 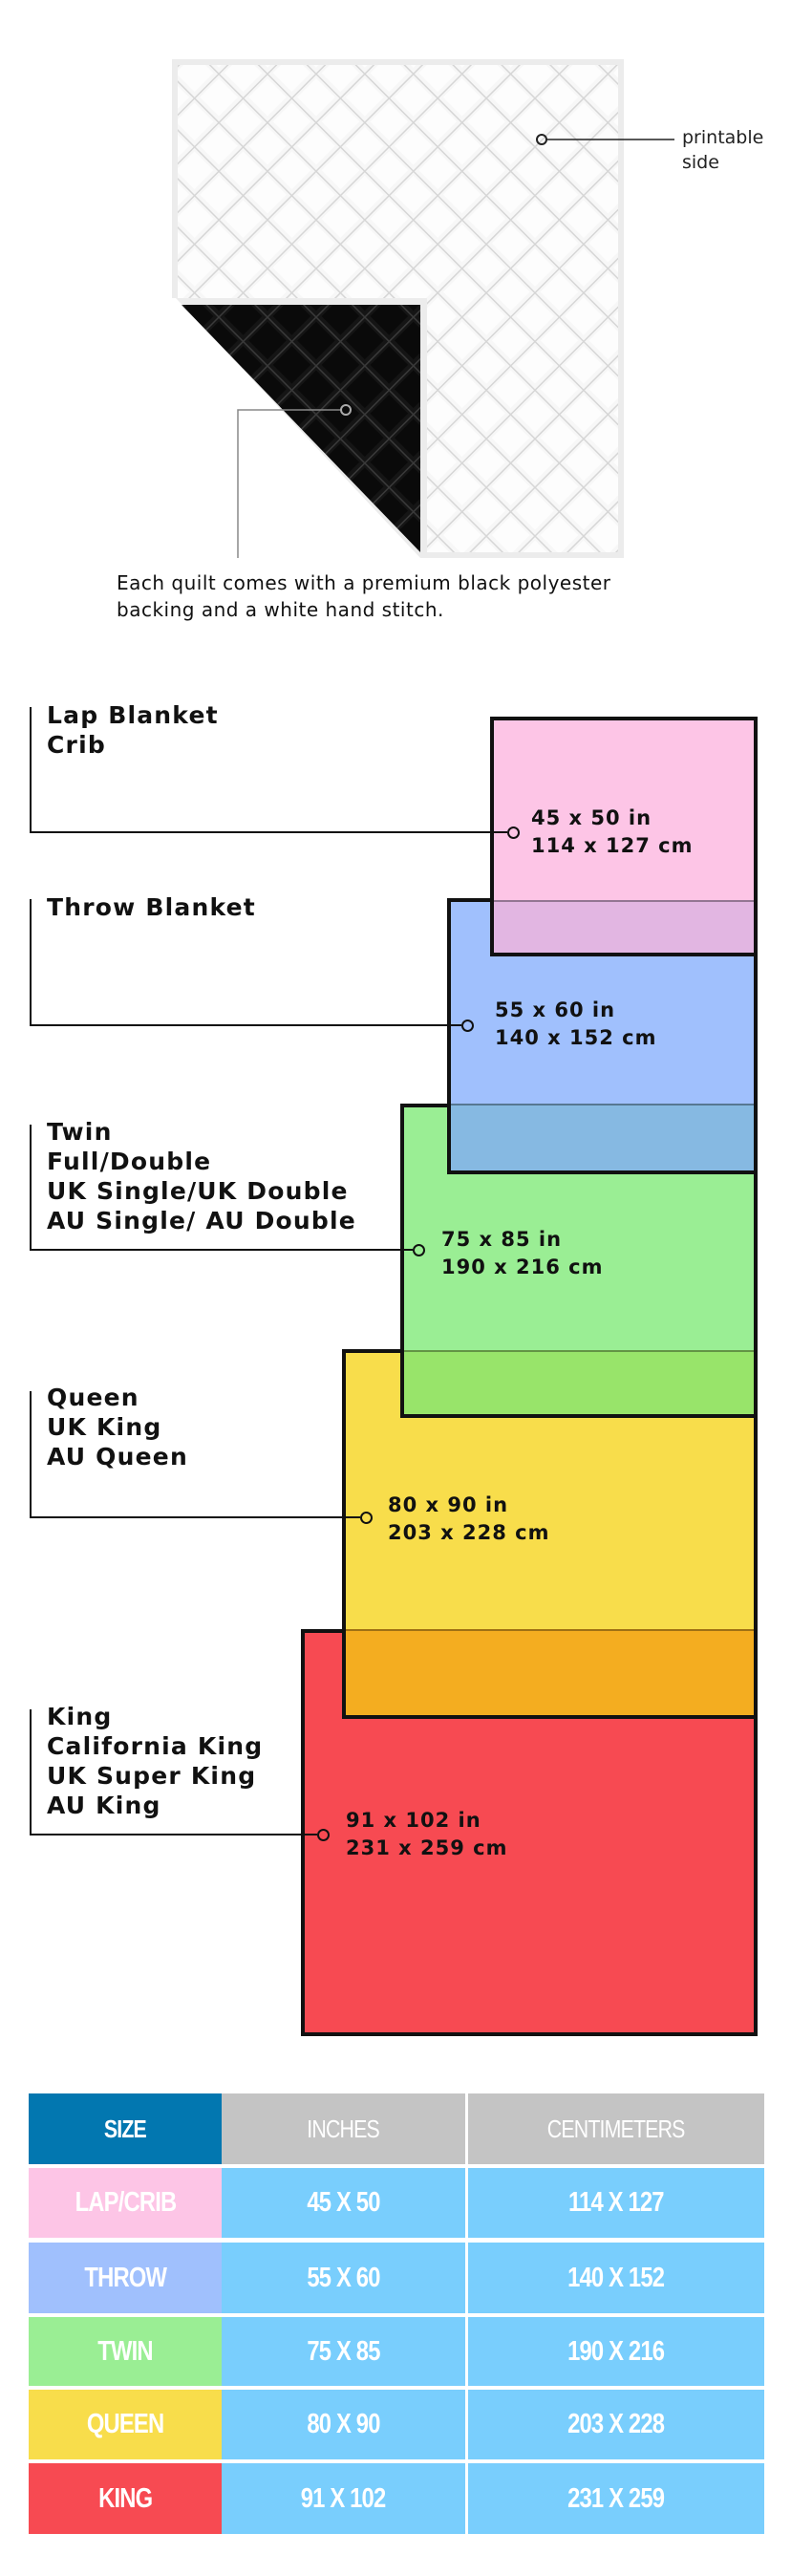 What do you see at coordinates (343, 2128) in the screenshot?
I see `table-header-inches: INCHES` at bounding box center [343, 2128].